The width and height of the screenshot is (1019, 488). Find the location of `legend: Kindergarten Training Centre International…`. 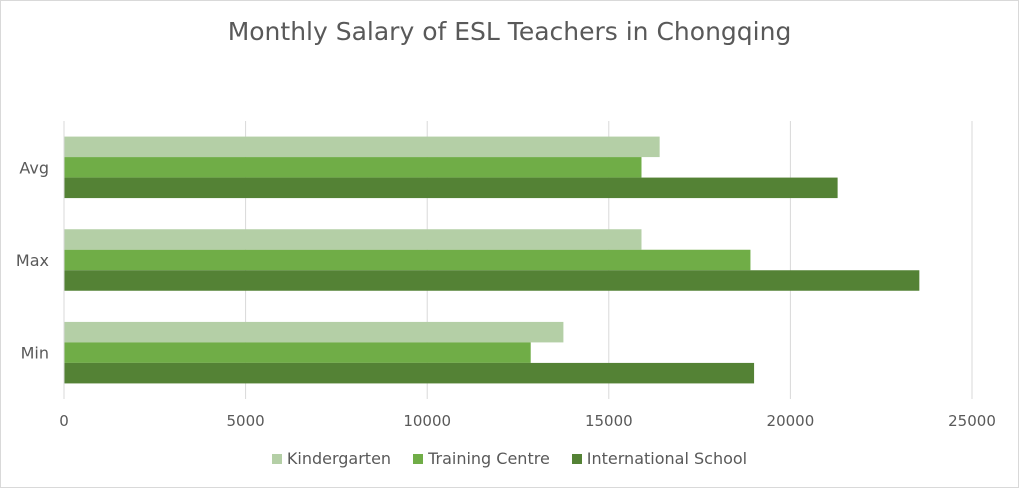

legend: Kindergarten Training Centre International… is located at coordinates (509, 458).